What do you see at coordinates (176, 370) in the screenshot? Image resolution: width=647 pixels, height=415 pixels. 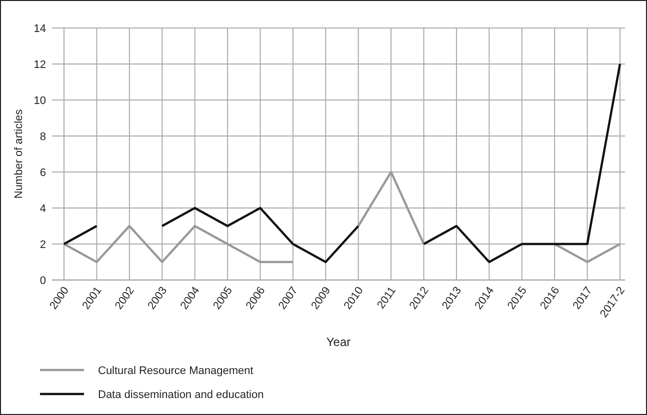 I see `legend-label: Cultural Resource Management` at bounding box center [176, 370].